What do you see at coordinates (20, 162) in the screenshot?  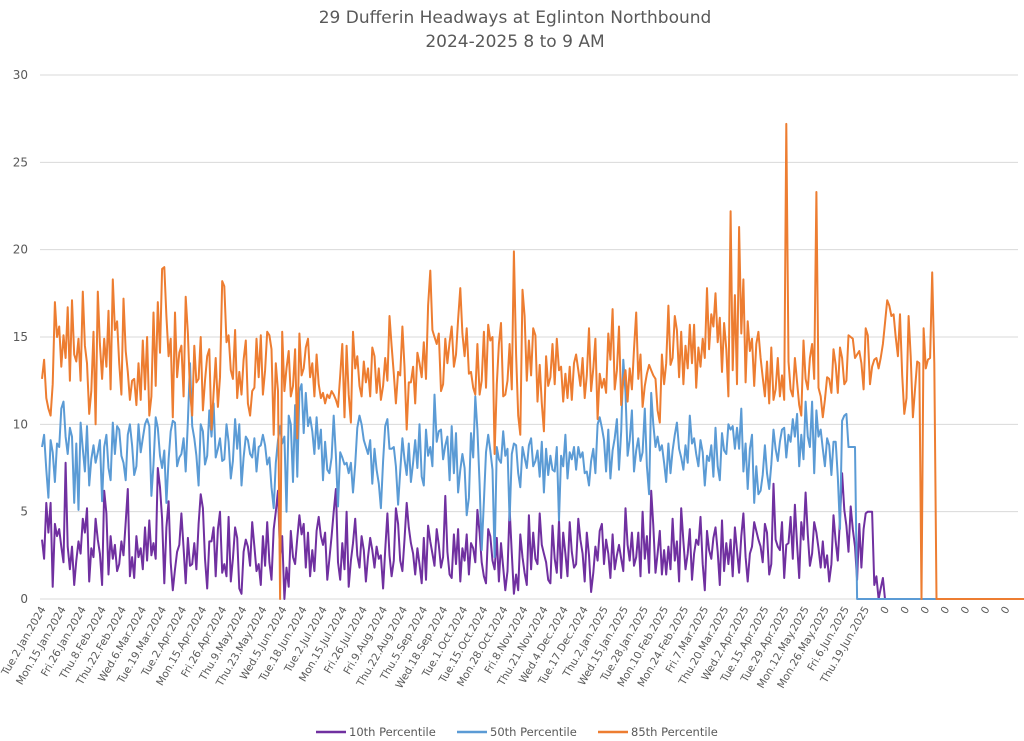 I see `y-tick-label: 25` at bounding box center [20, 162].